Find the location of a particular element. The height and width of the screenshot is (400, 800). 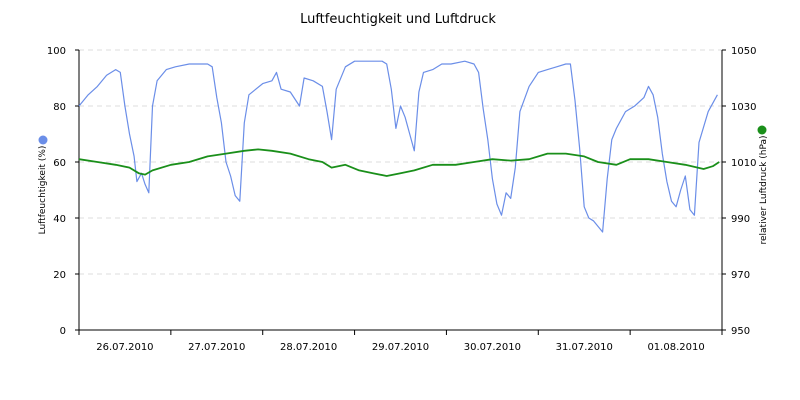

y-axis-left-title: Luftfeuchtigkeit (%) is located at coordinates (43, 190).